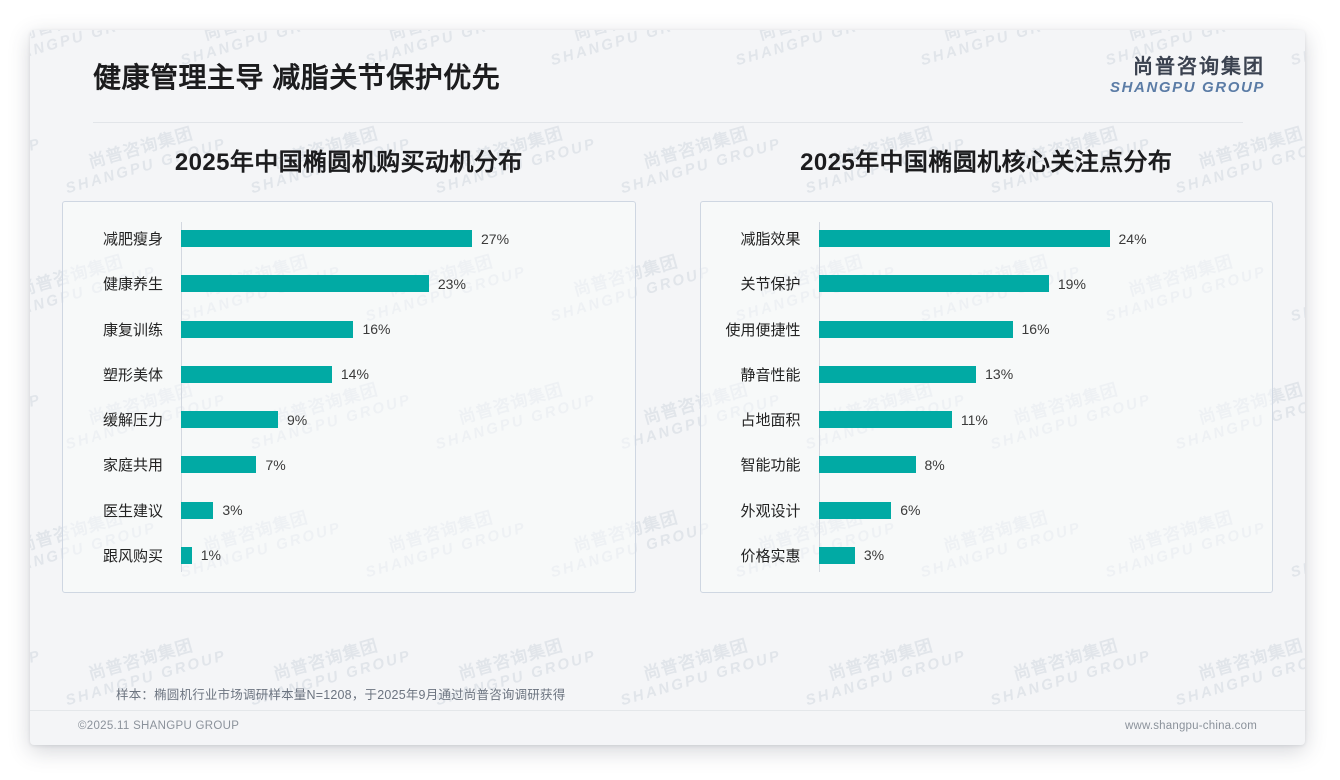 This screenshot has height=780, width=1340. What do you see at coordinates (770, 466) in the screenshot?
I see `bar-category-label: 智能功能` at bounding box center [770, 466].